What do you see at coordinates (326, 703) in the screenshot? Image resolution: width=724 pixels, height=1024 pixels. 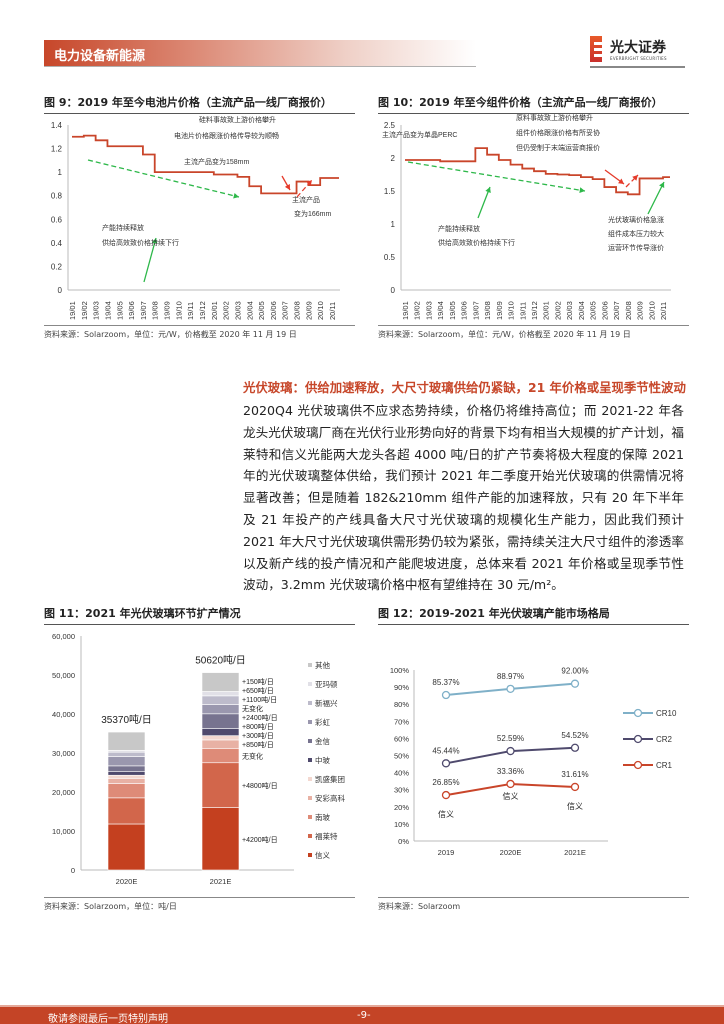 I see `legend-label: 新福兴` at bounding box center [326, 703].